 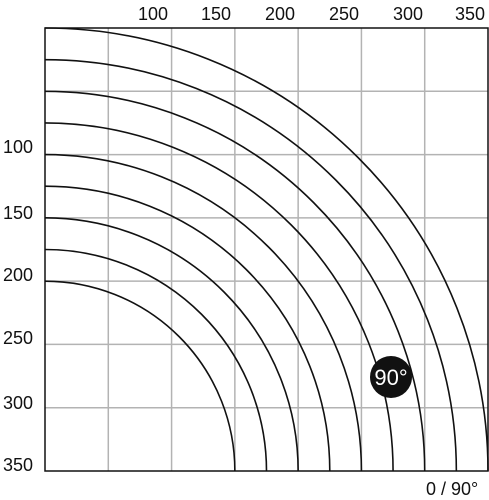 I want to click on top-tick-100: 100, so click(x=153, y=14).